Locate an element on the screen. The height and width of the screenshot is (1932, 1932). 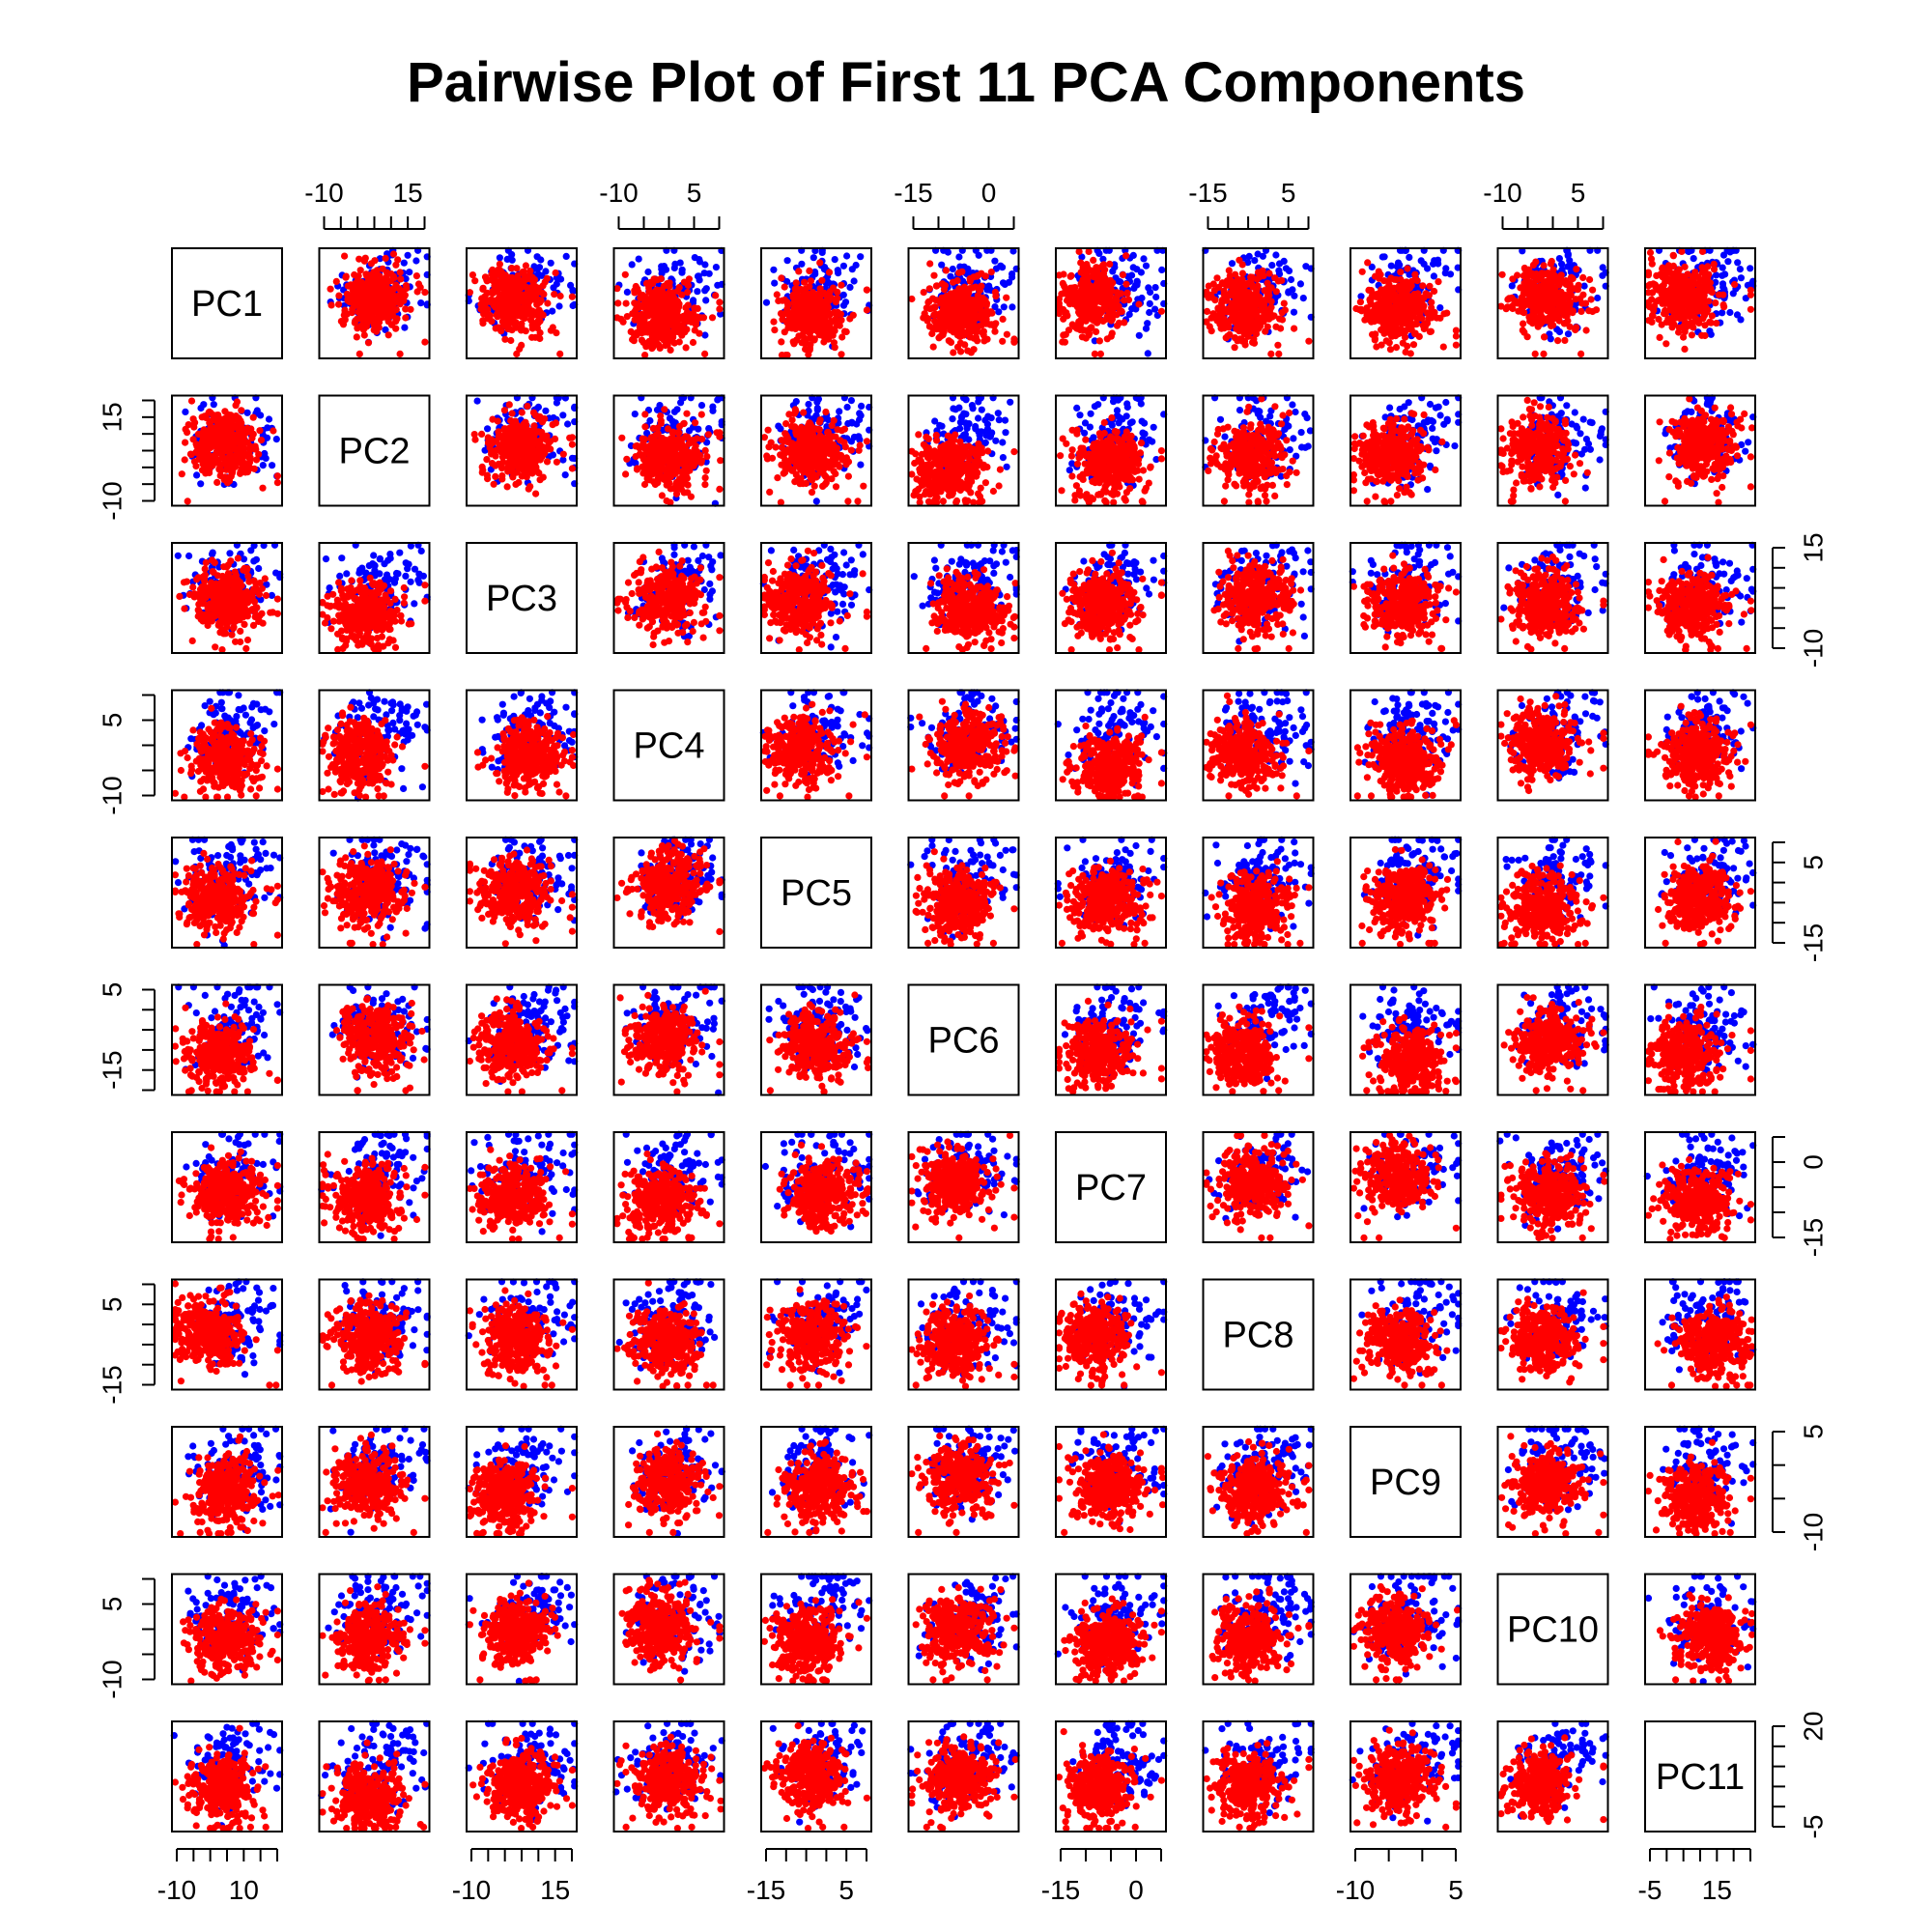
variable-label: PC1 is located at coordinates (227, 304).